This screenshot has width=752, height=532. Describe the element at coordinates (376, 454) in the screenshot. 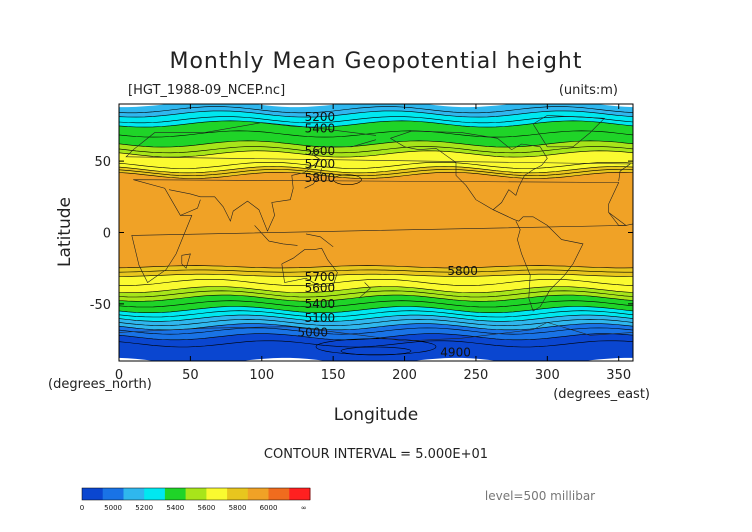

I see `contour-interval-text: CONTOUR INTERVAL = 5.000E+01` at that location.